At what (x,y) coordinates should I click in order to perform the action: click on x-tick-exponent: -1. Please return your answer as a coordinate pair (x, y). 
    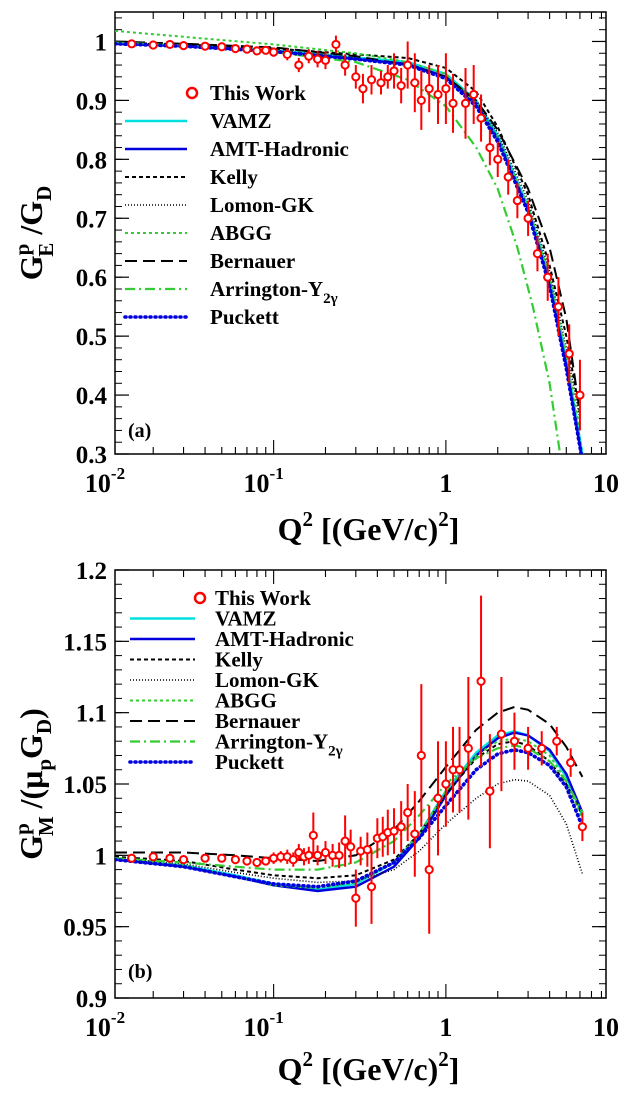
    Looking at the image, I should click on (277, 1017).